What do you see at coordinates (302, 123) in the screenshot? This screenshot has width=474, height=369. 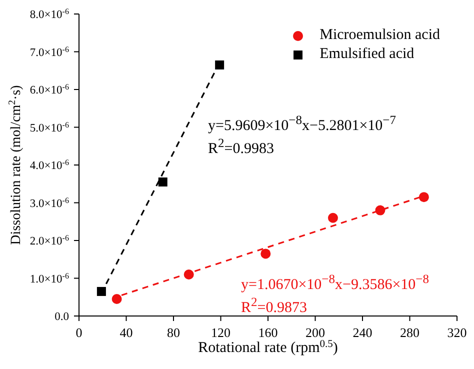 I see `annotation: y=5.9609×10$^{−8}$x−5.2801×10$^{−7}$` at bounding box center [302, 123].